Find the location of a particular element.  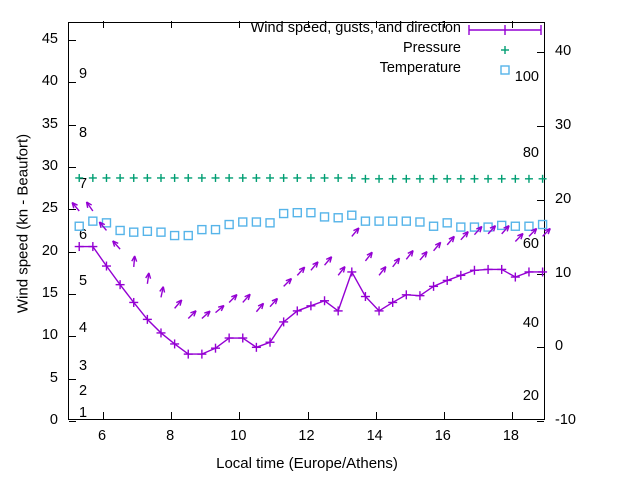

legend-item: Temperature is located at coordinates (377, 70).